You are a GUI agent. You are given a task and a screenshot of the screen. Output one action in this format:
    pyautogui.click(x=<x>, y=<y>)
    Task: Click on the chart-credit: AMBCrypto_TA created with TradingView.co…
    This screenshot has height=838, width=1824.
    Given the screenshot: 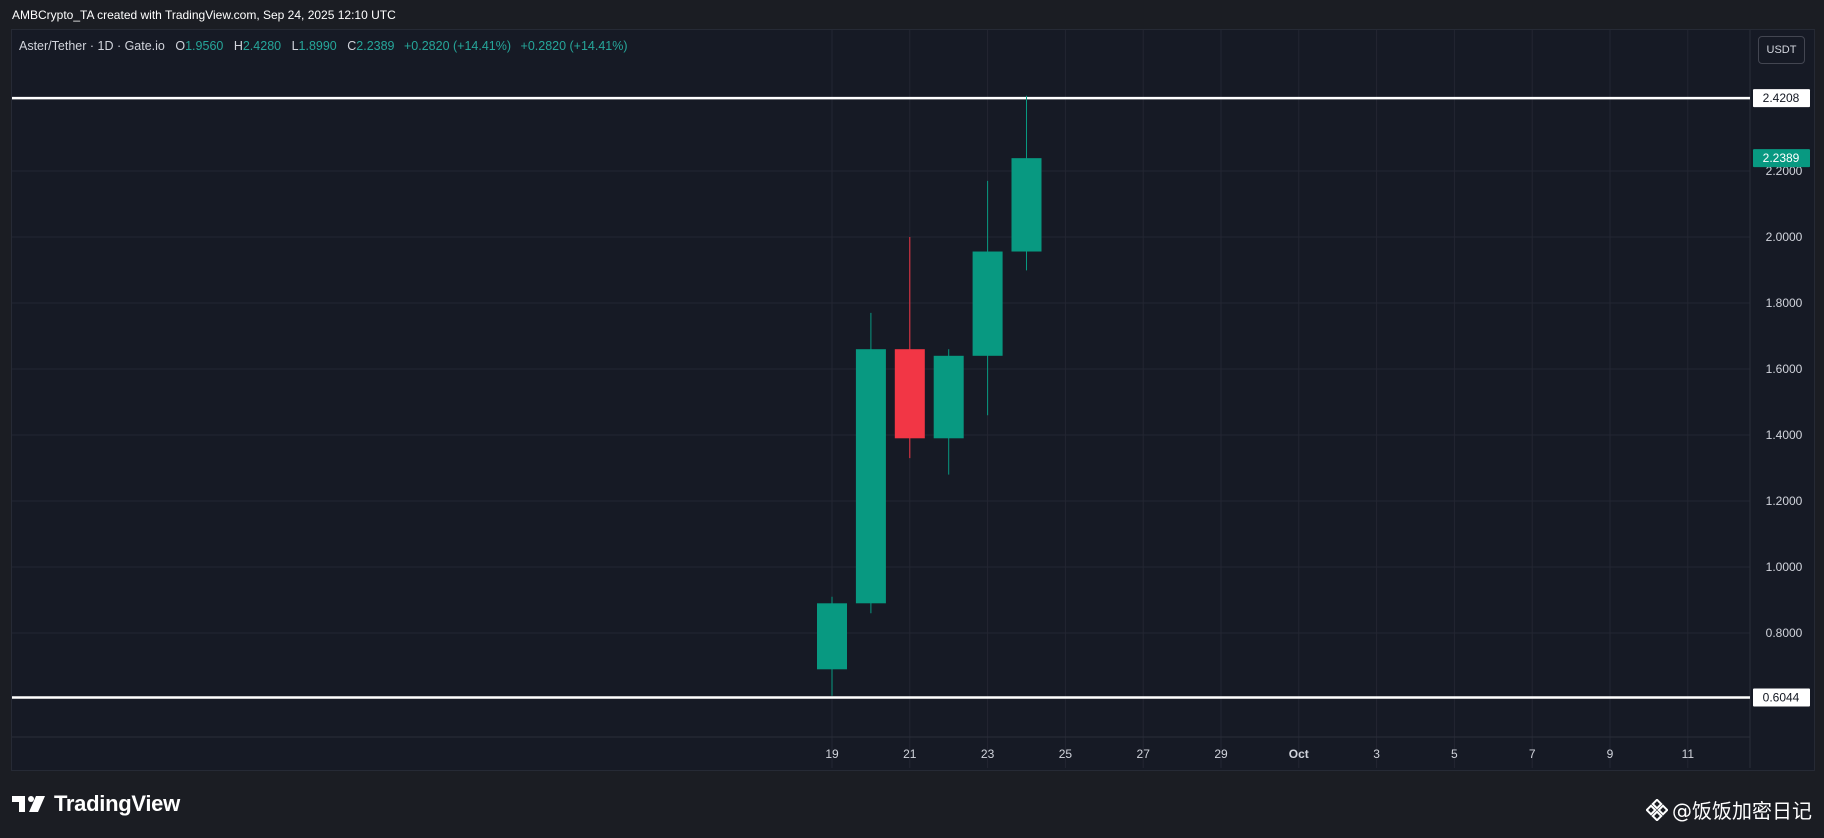 What is the action you would take?
    pyautogui.click(x=204, y=15)
    